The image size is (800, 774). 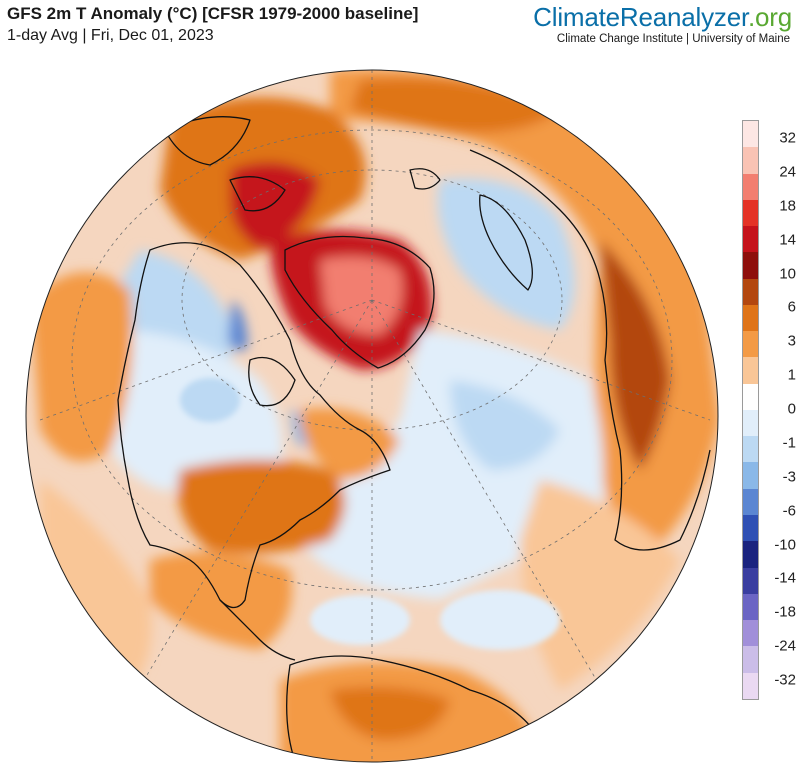 I want to click on alaska-coast, so click(x=207, y=141).